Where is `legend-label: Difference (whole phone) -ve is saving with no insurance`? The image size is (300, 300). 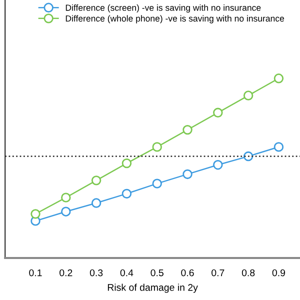 legend-label: Difference (whole phone) -ve is saving with no insurance is located at coordinates (175, 19).